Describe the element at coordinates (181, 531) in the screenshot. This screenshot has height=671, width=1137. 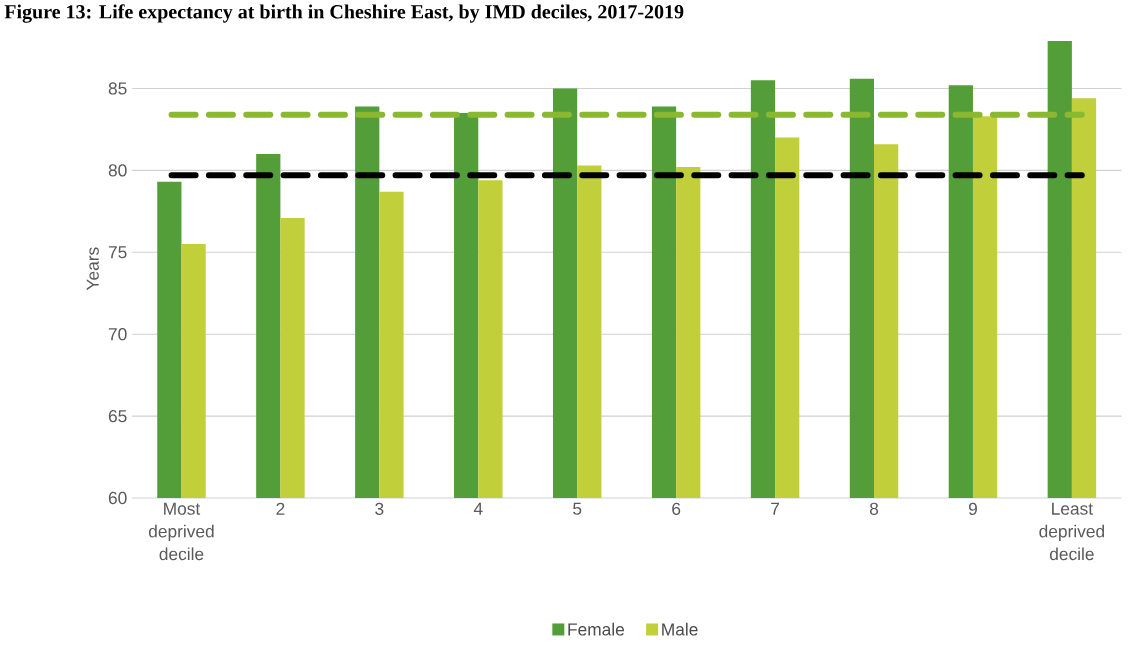
I see `x-tick-label: Most deprived decile` at that location.